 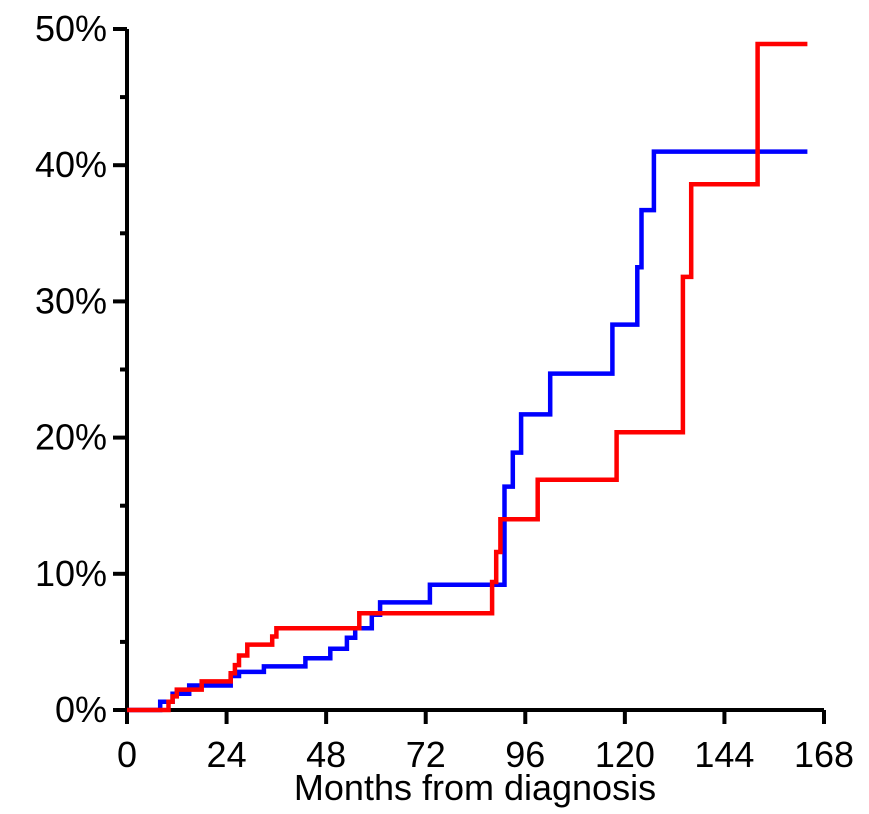 I want to click on x-tick-label: 48, so click(x=326, y=754).